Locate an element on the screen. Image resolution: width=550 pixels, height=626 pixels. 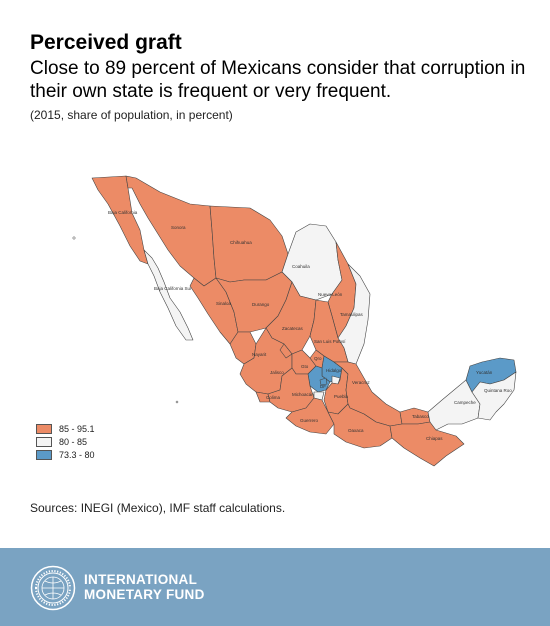
label-nuevo-leon: Nuevo León is located at coordinates (330, 294).